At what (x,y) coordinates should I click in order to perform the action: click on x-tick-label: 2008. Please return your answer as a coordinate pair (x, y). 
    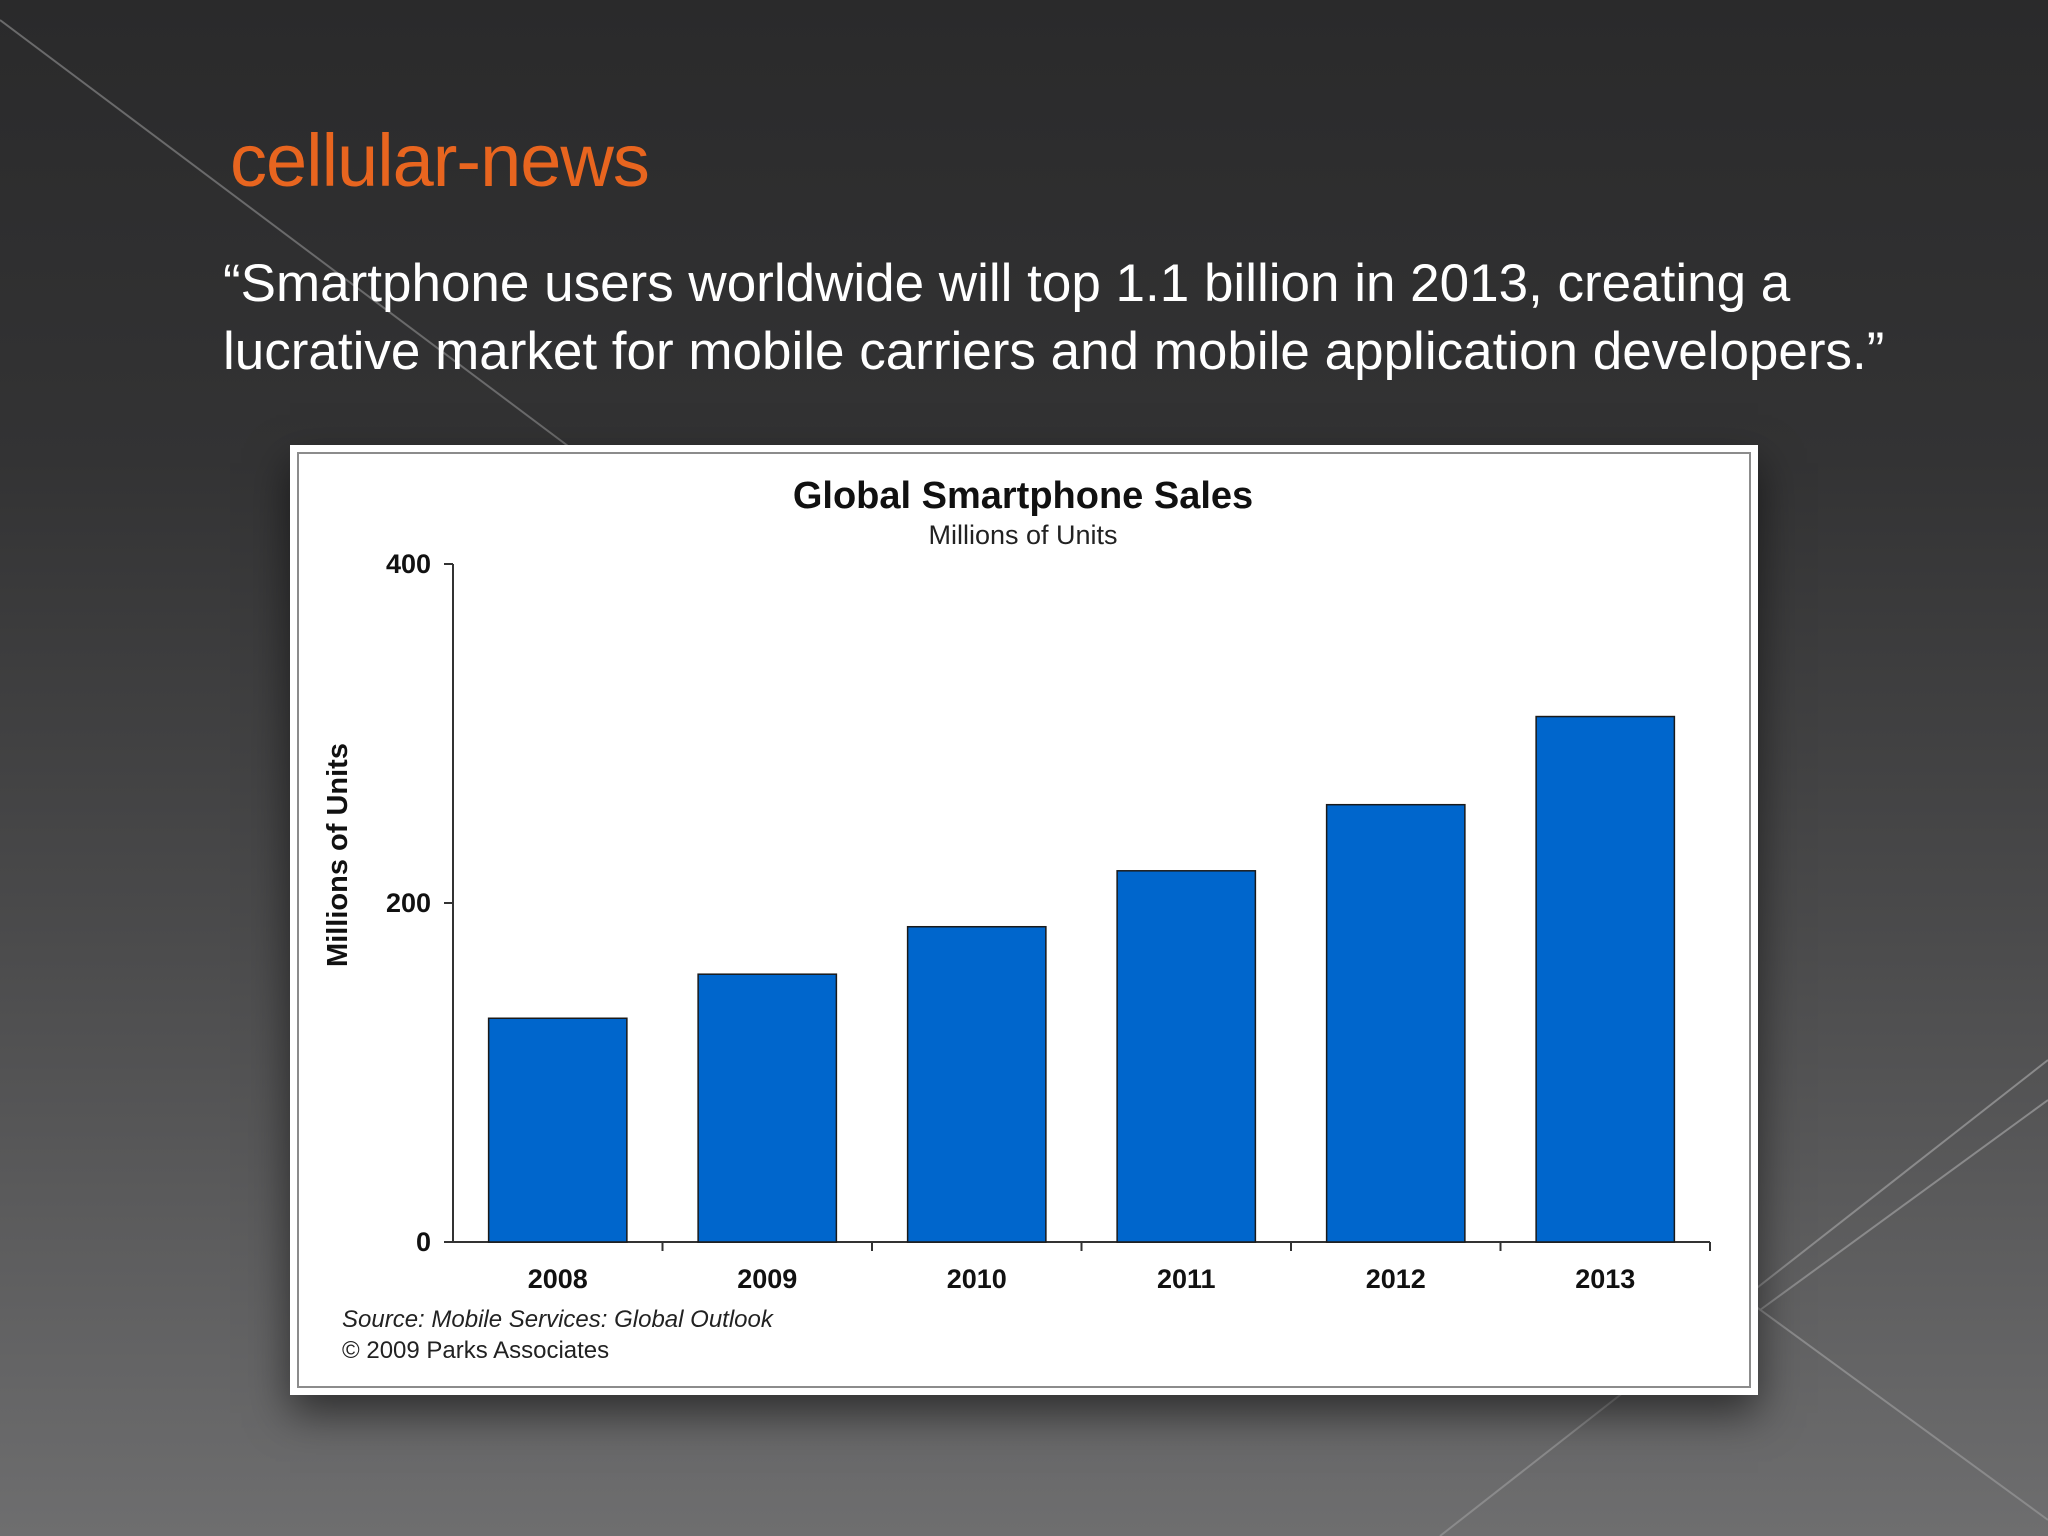
    Looking at the image, I should click on (558, 1279).